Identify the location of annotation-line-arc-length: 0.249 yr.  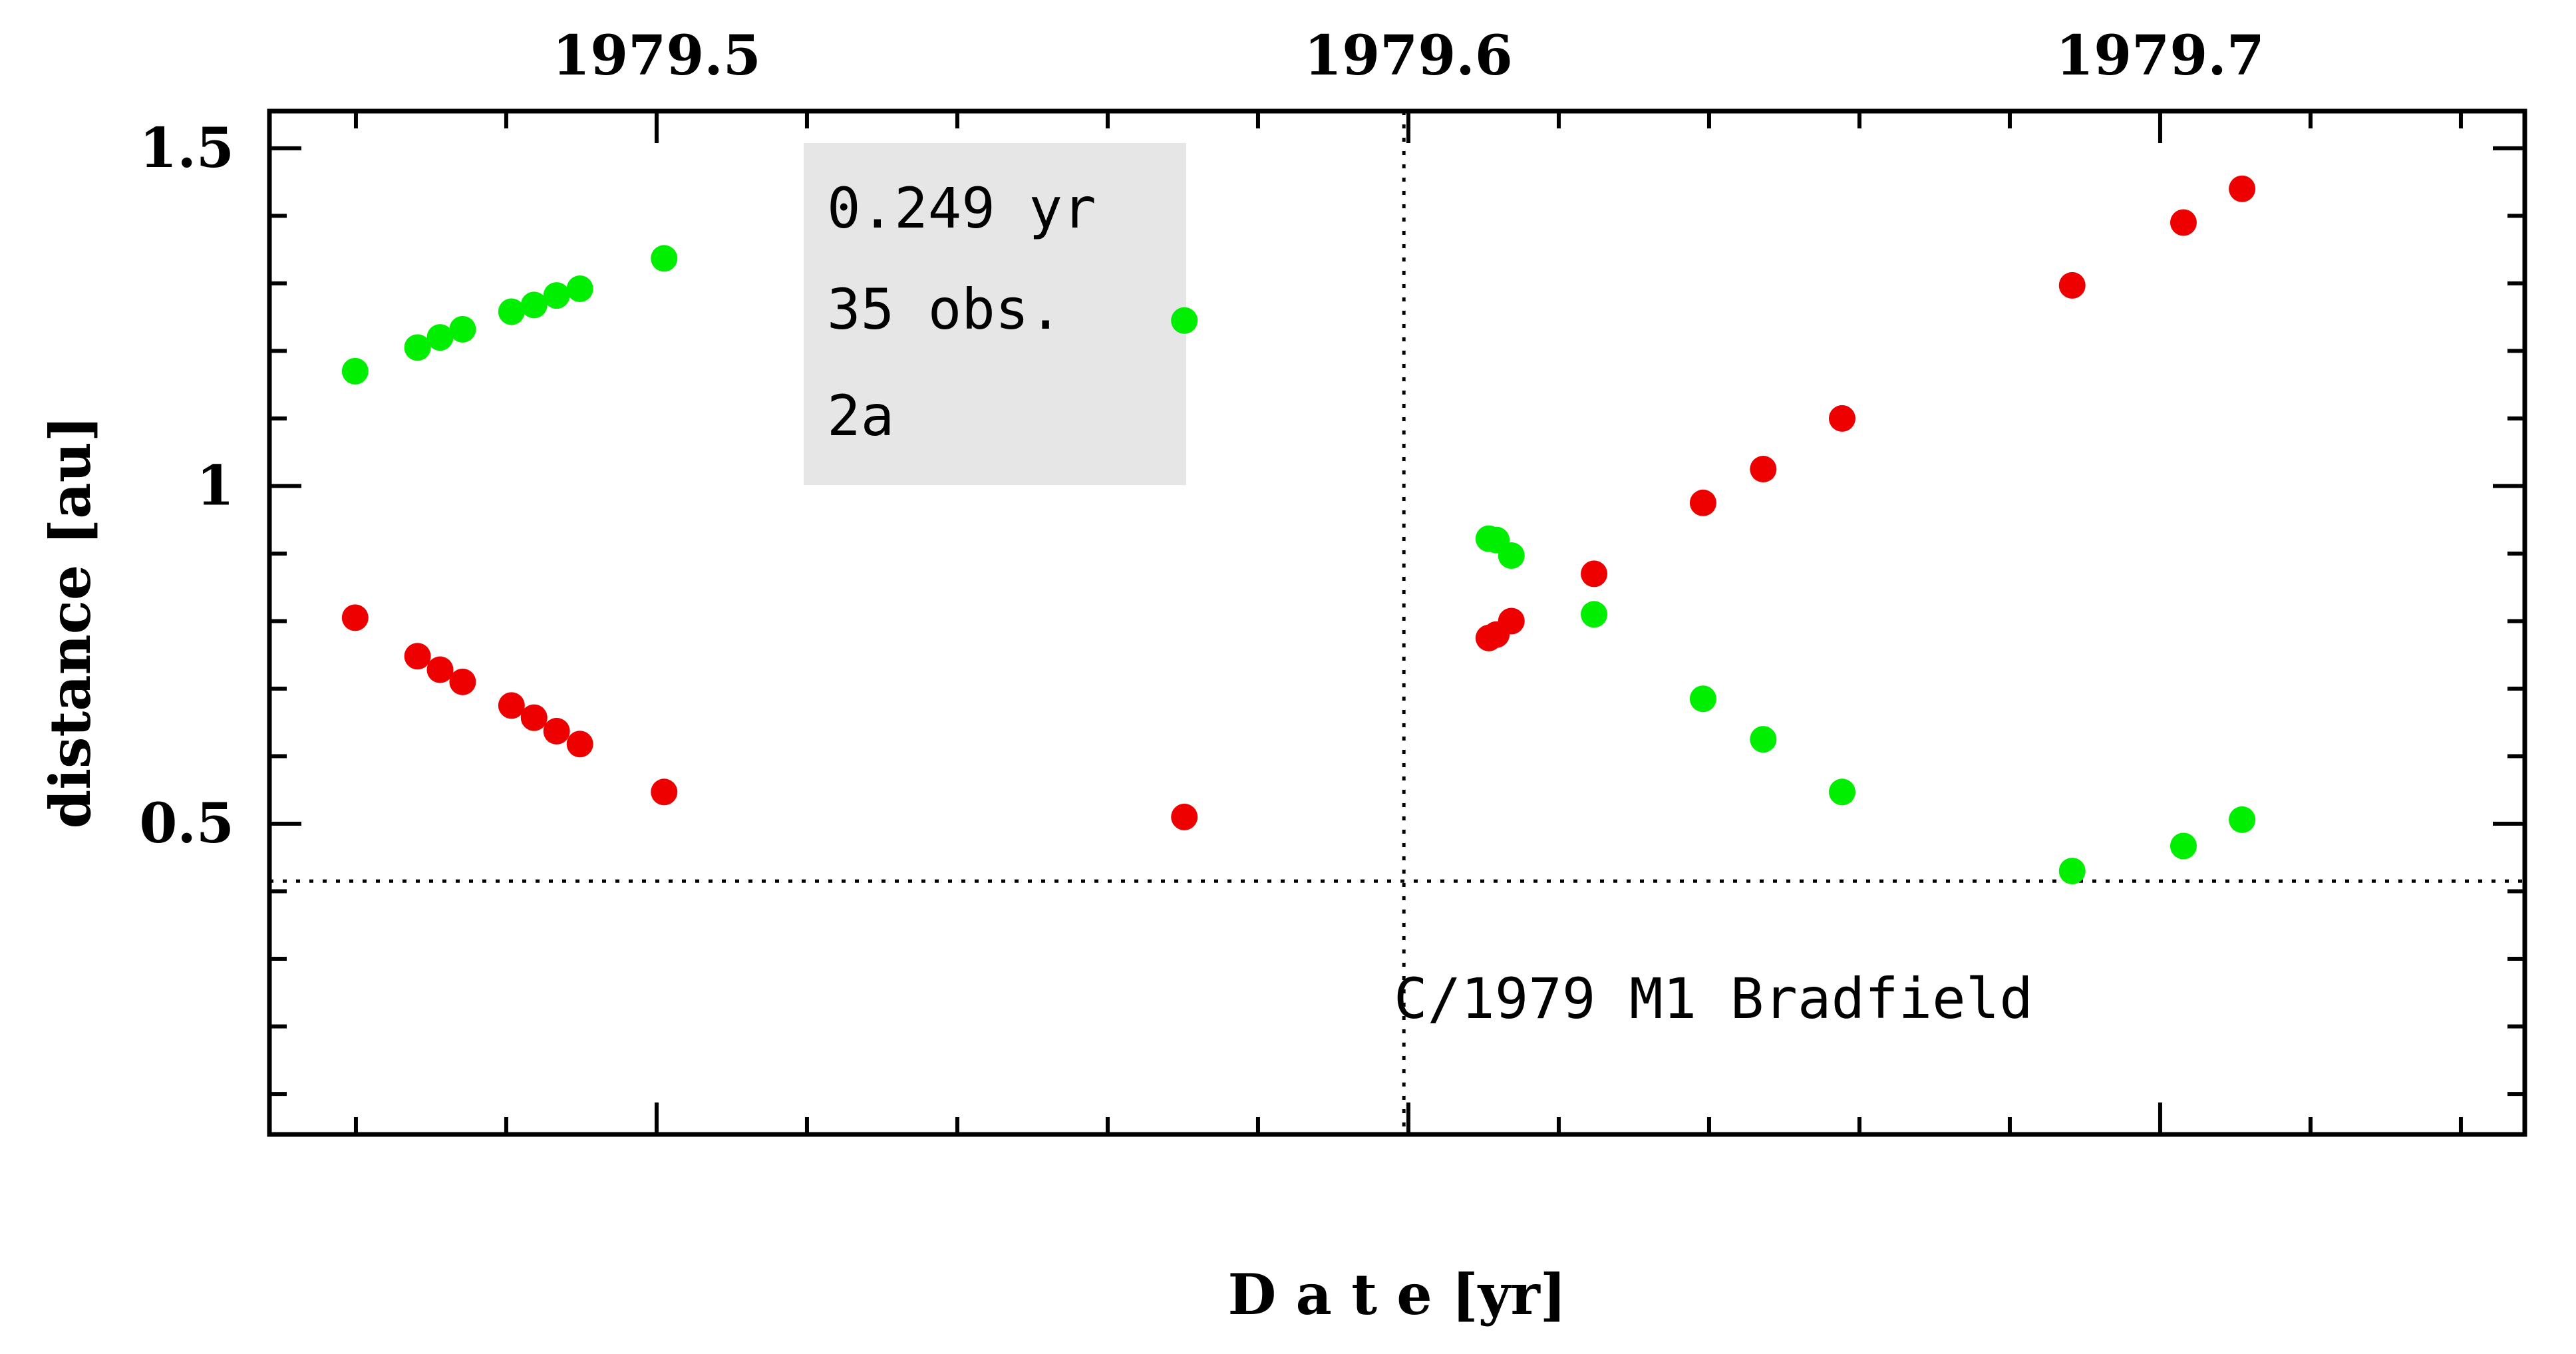
(961, 208).